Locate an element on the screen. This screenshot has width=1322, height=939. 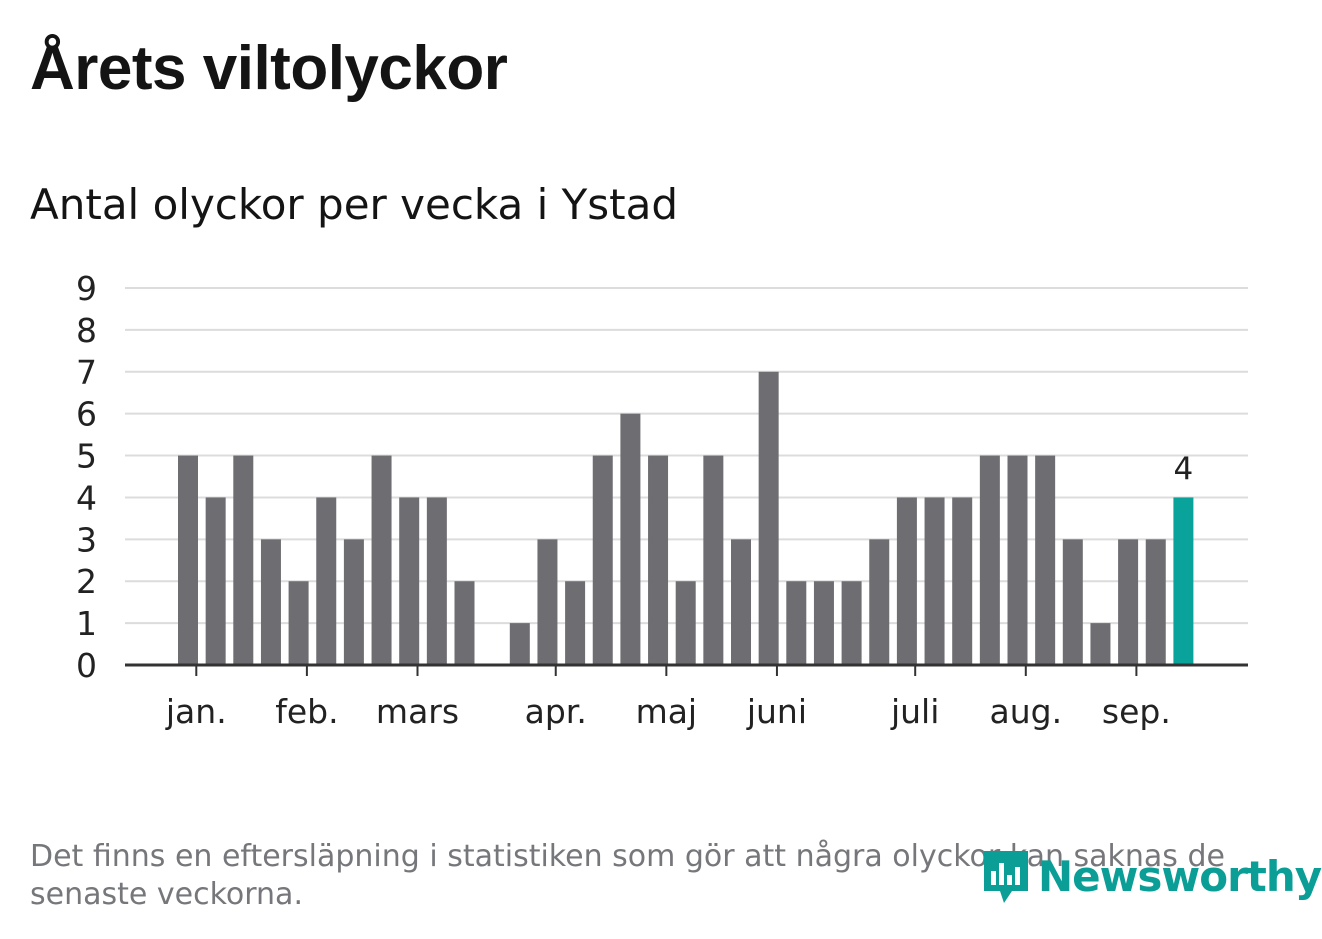
y-tick-label: 5 is located at coordinates (86, 456).